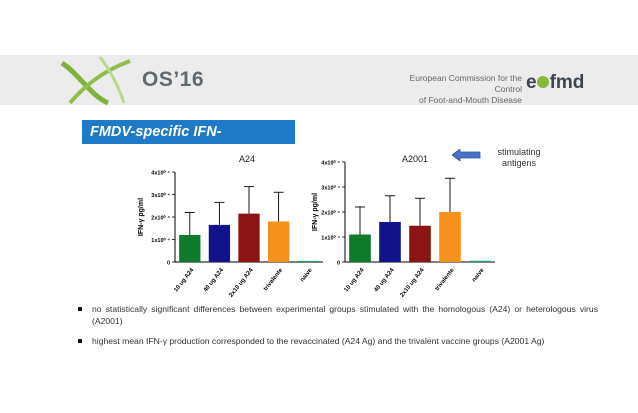  What do you see at coordinates (465, 83) in the screenshot?
I see `organisation-line-1: European Commission for the Control` at bounding box center [465, 83].